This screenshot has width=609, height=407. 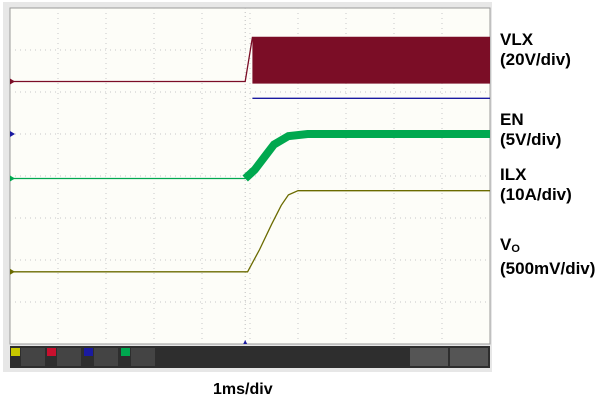 I want to click on trigger-readout, so click(x=469, y=357).